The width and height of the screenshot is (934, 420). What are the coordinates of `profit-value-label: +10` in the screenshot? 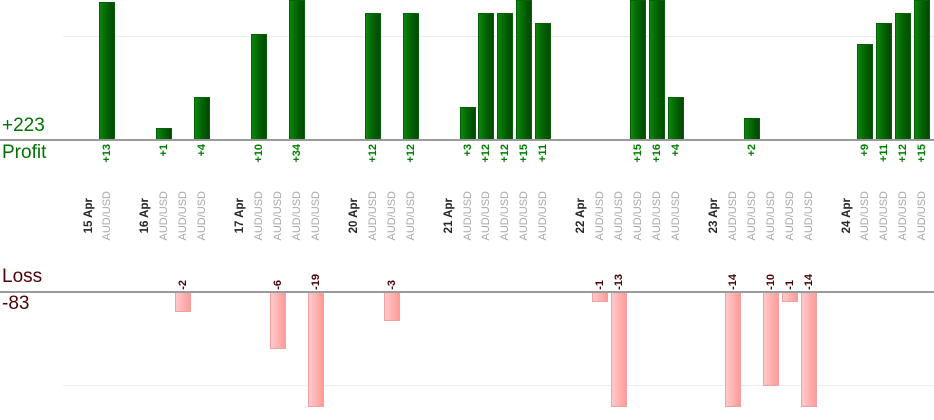 It's located at (259, 153).